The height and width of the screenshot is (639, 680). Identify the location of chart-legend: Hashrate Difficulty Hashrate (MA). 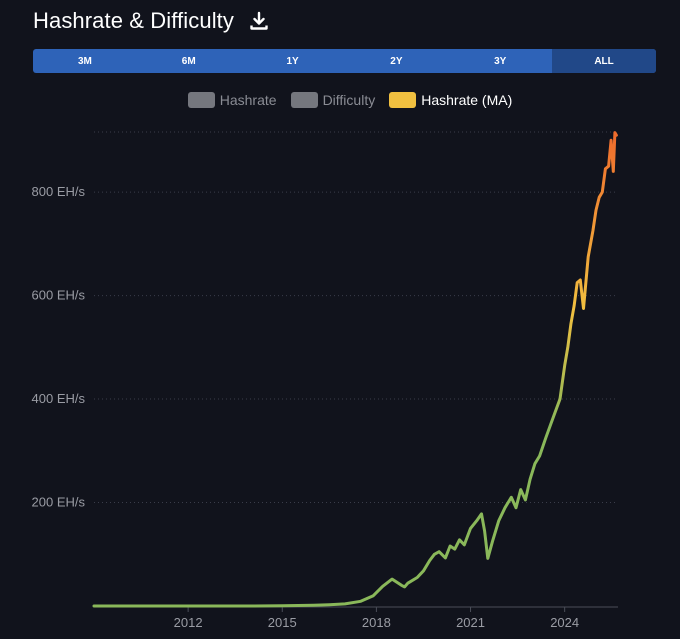
(340, 100).